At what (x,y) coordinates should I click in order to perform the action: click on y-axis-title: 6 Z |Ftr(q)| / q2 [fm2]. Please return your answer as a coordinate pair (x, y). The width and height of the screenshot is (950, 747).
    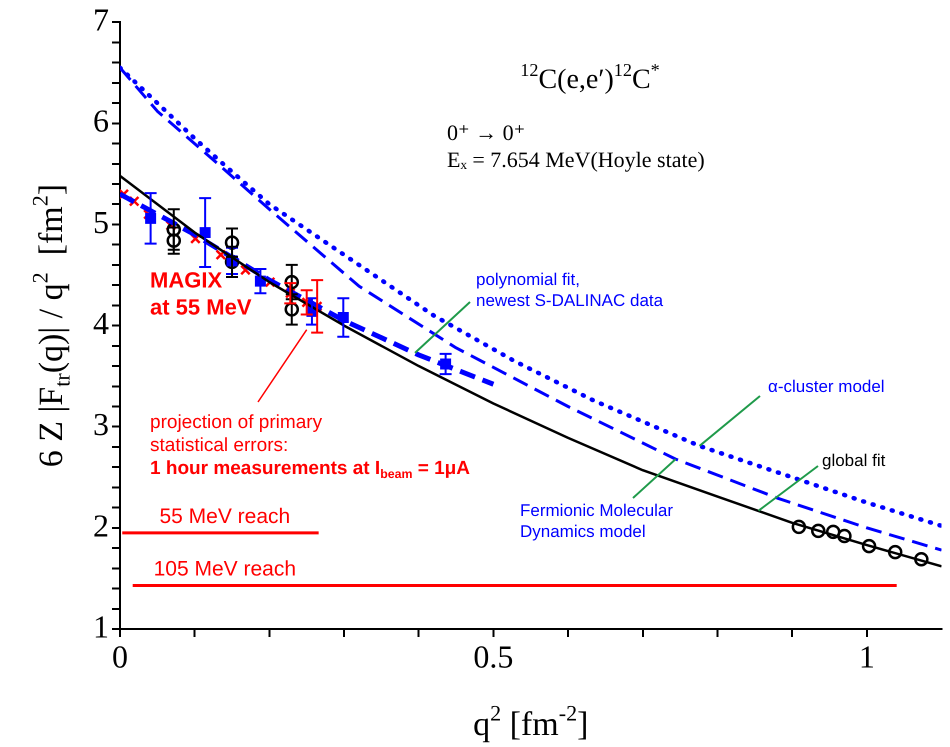
    Looking at the image, I should click on (51, 326).